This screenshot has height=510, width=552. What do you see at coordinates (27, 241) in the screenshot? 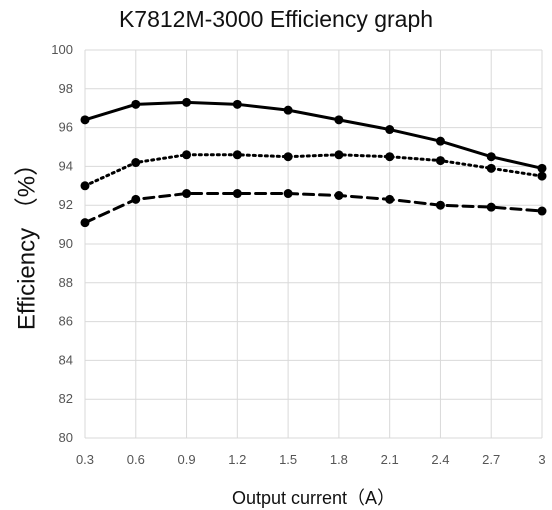
I see `y-axis-label: Efficiency （%）` at bounding box center [27, 241].